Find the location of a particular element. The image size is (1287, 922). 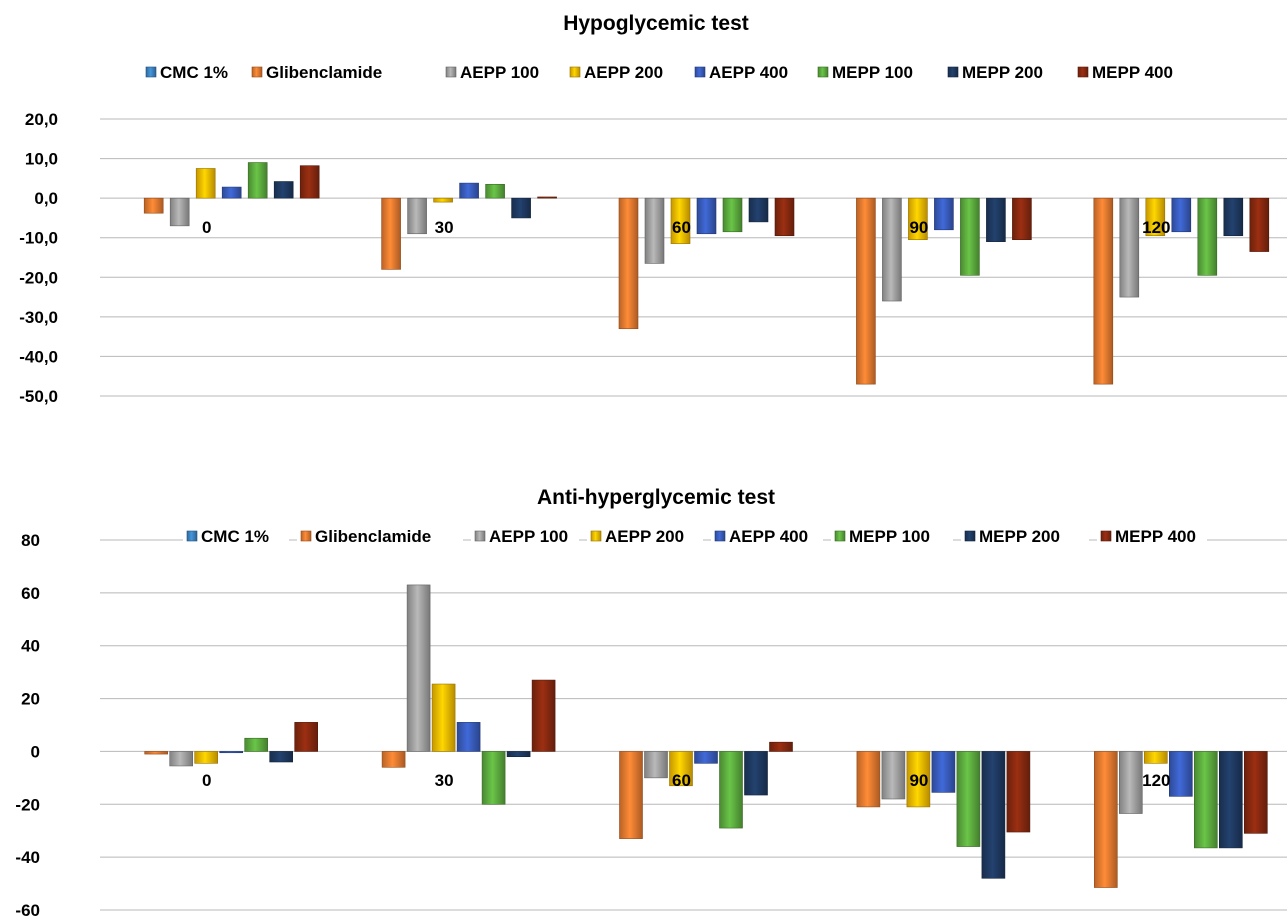

legend-item: CMC 1% is located at coordinates (186, 72).